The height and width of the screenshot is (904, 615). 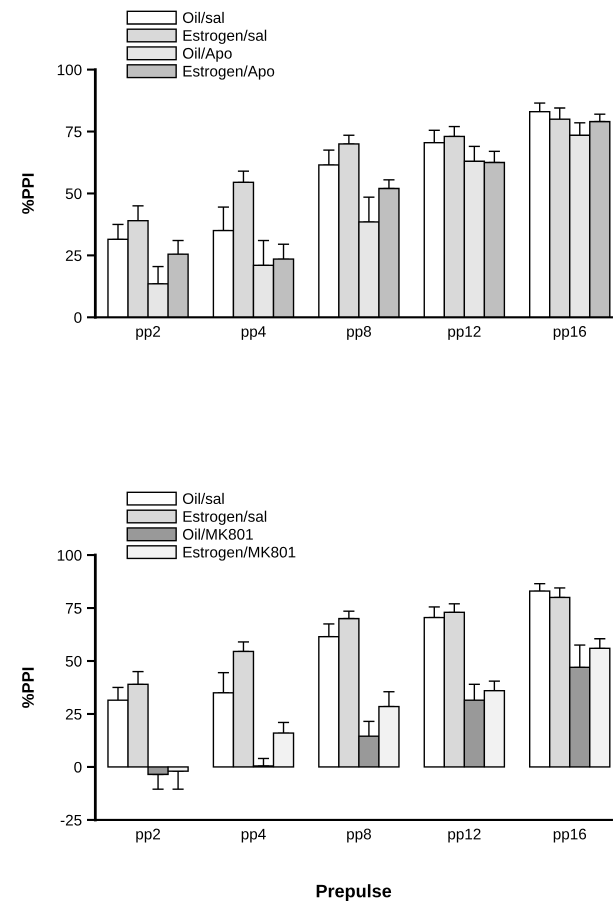 I want to click on legend-label: Oil/MK801, so click(x=217, y=534).